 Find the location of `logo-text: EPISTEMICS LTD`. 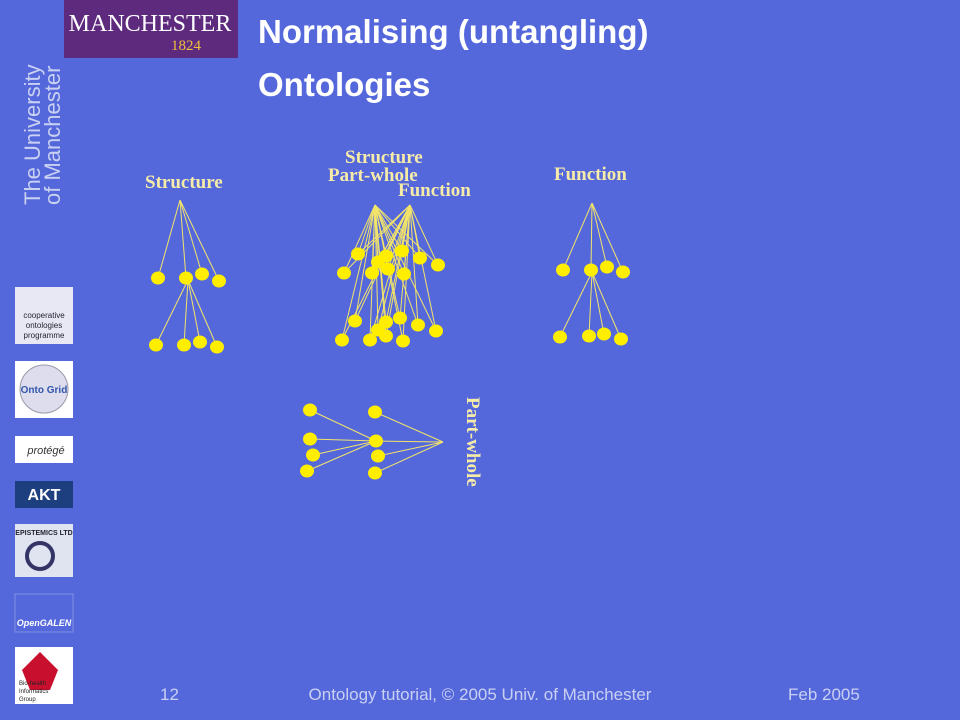

logo-text: EPISTEMICS LTD is located at coordinates (43, 533).